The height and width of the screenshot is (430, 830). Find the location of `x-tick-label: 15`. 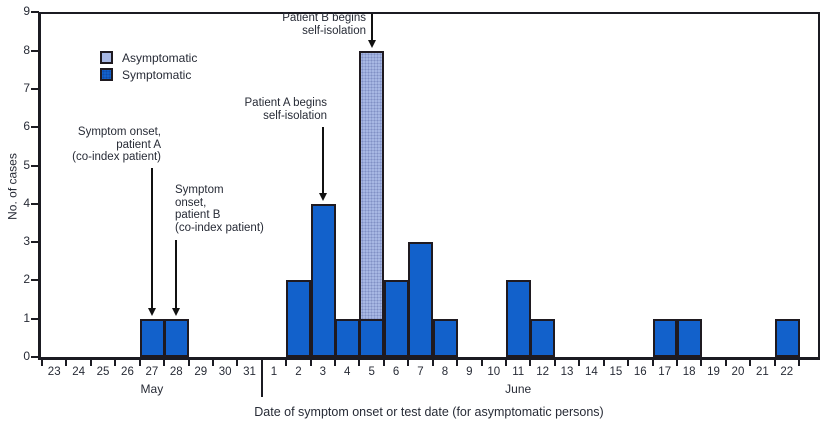

x-tick-label: 15 is located at coordinates (616, 372).